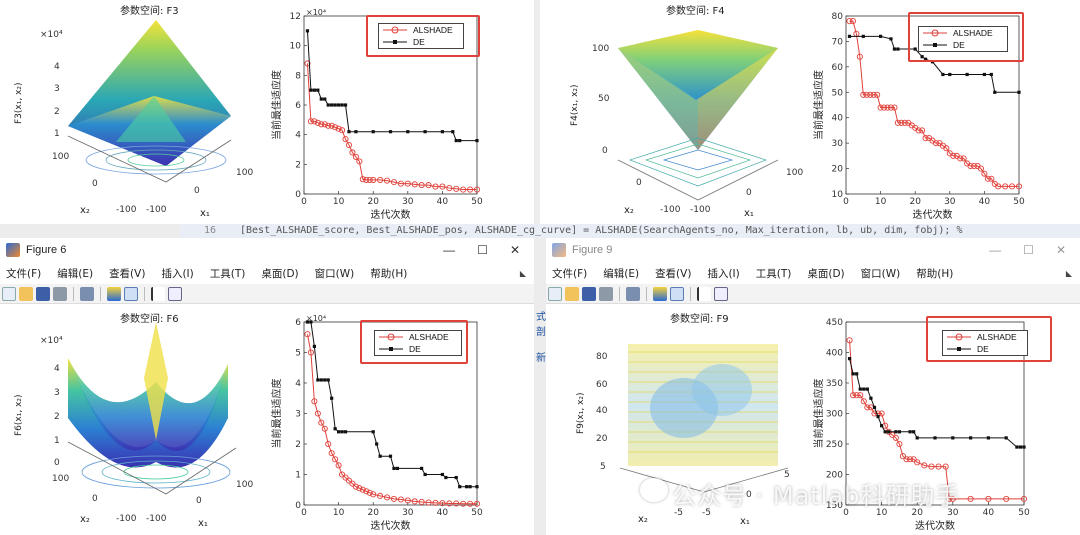 This screenshot has width=1080, height=535. Describe the element at coordinates (882, 513) in the screenshot. I see `x-tick-label: 10` at that location.